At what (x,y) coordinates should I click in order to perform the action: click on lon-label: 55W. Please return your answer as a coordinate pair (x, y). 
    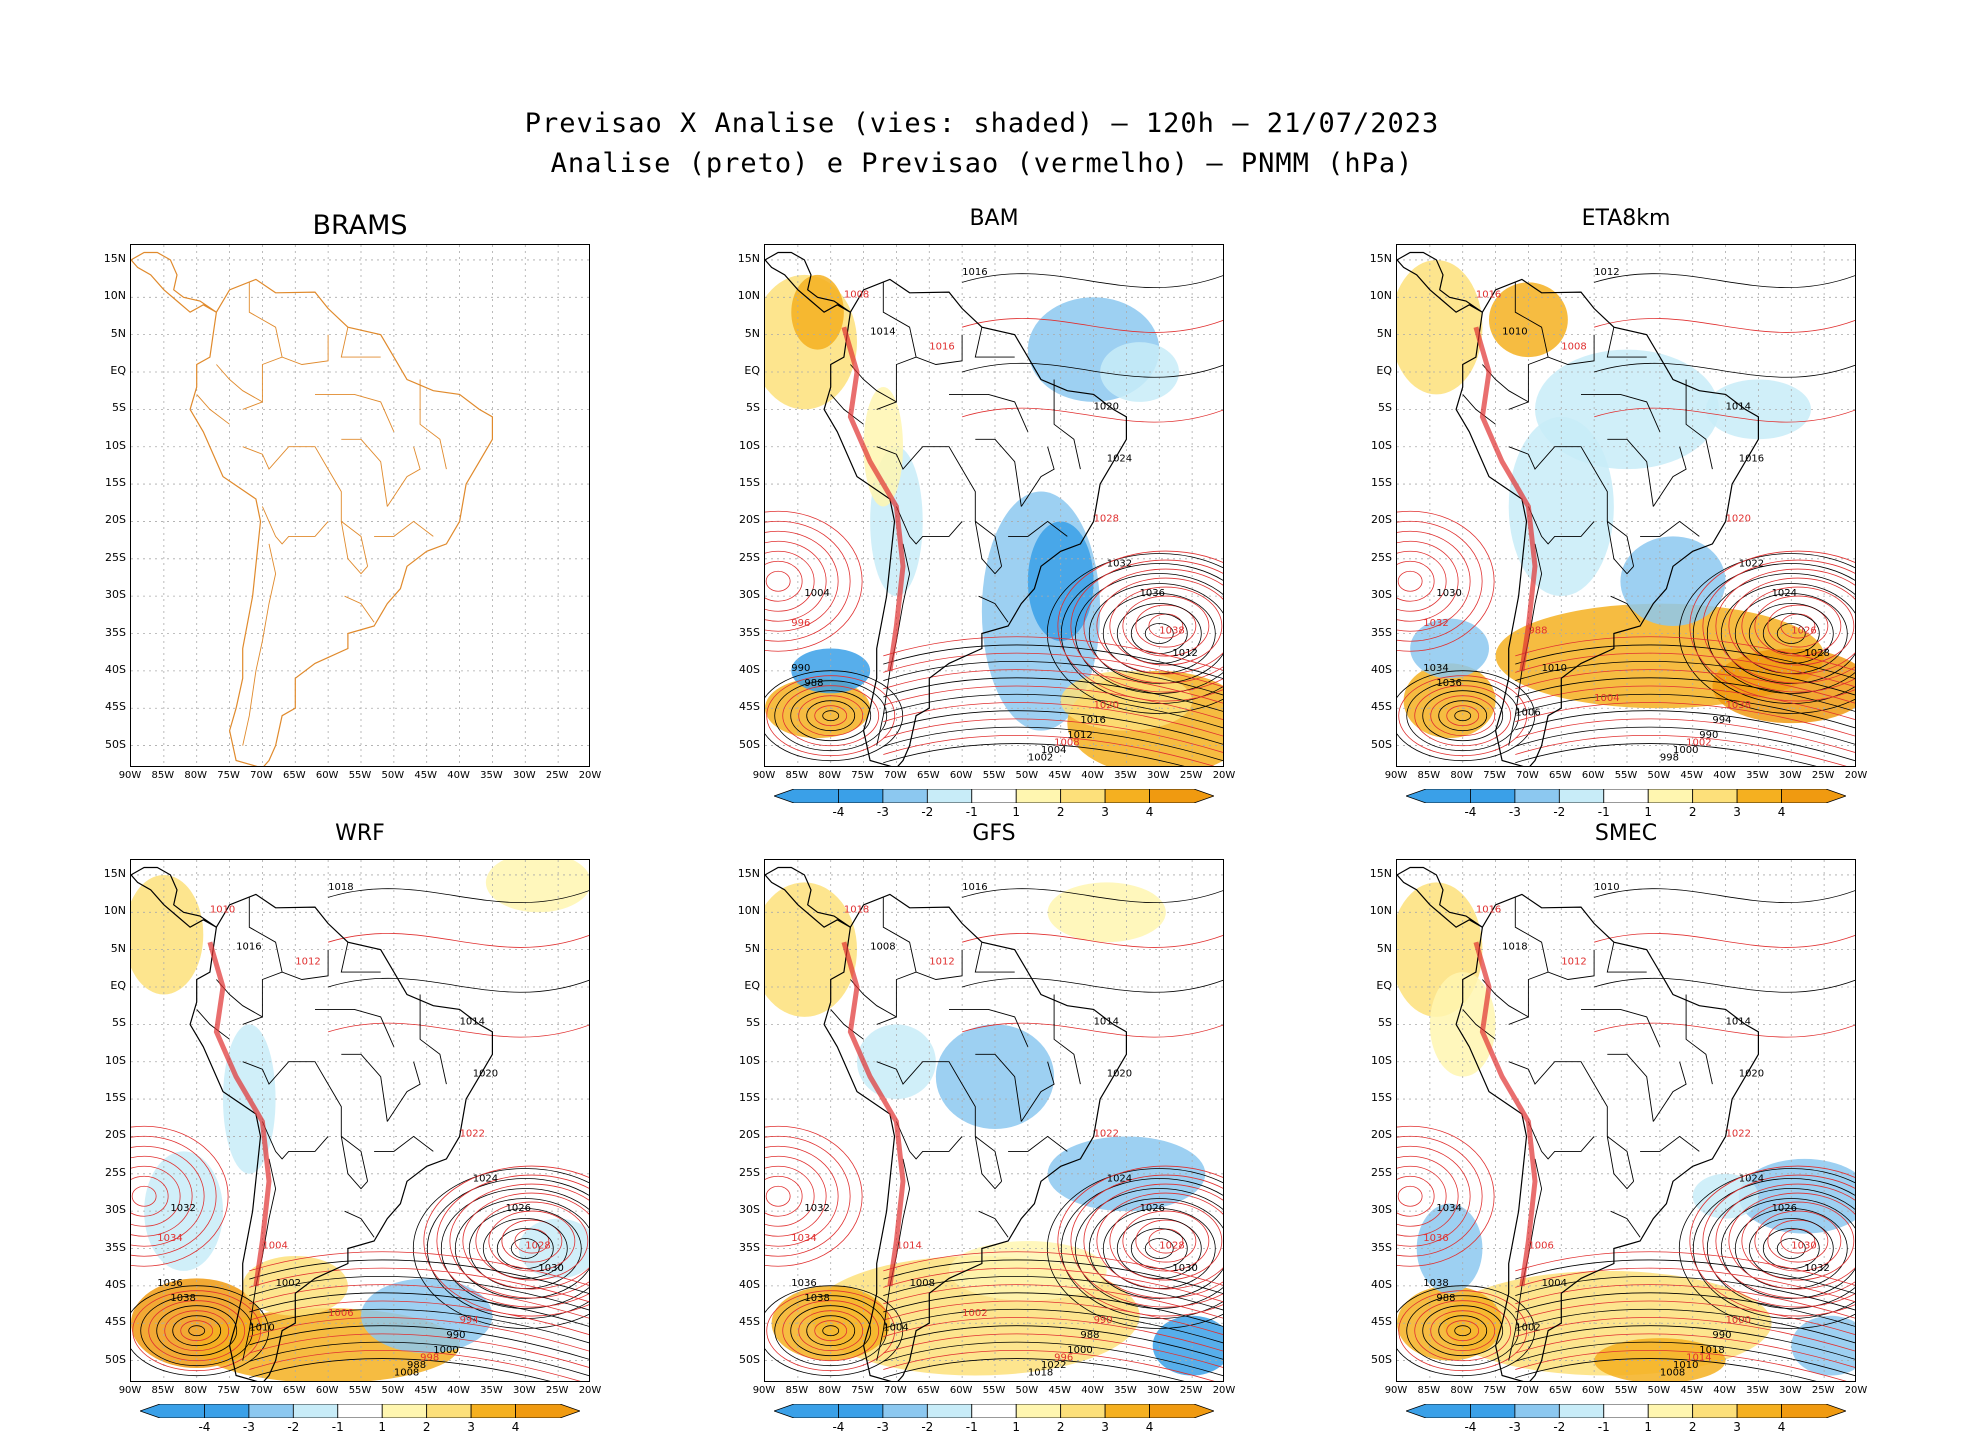
    Looking at the image, I should click on (1626, 775).